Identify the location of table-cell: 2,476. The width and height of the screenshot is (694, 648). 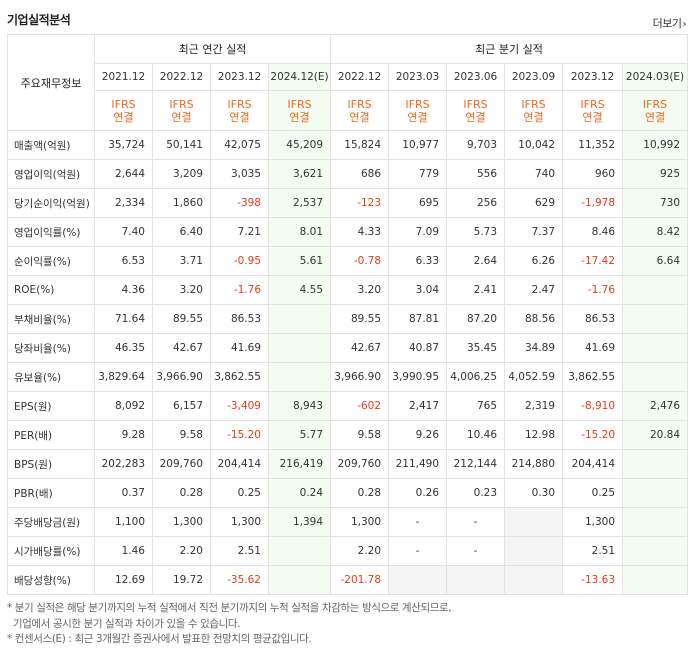
(655, 406).